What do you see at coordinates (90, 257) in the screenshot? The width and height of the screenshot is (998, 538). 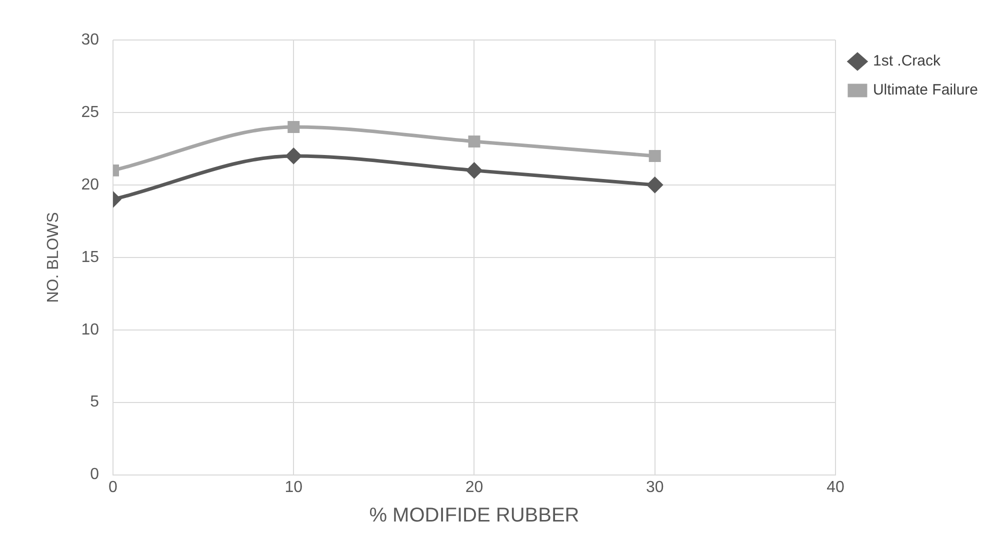 I see `y-tick-label: 15` at bounding box center [90, 257].